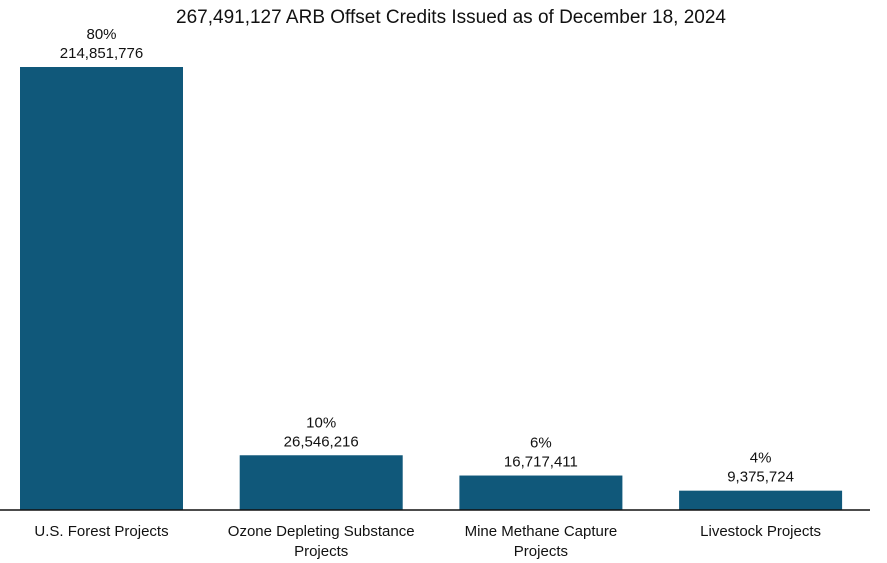  I want to click on percent-label: 4%, so click(761, 458).